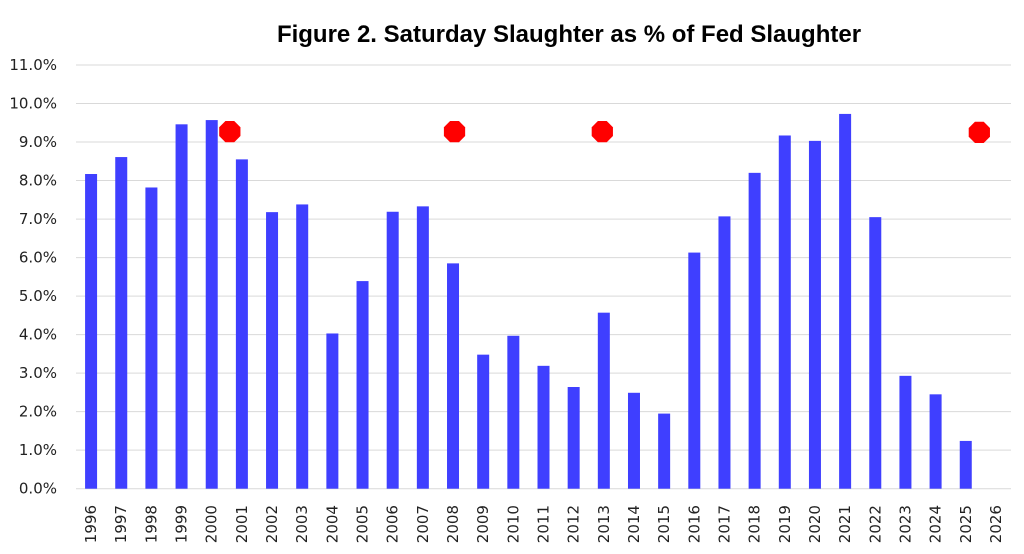 This screenshot has width=1024, height=554. Describe the element at coordinates (33, 104) in the screenshot. I see `y-tick-label: 10.0%` at that location.